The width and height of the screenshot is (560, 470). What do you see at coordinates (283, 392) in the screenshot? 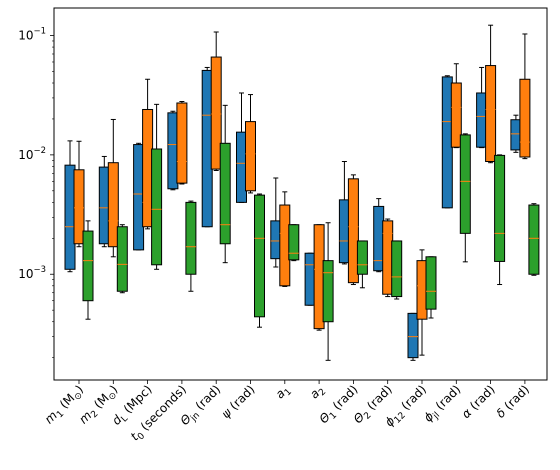
I see `x-tick-label: a1` at bounding box center [283, 392].